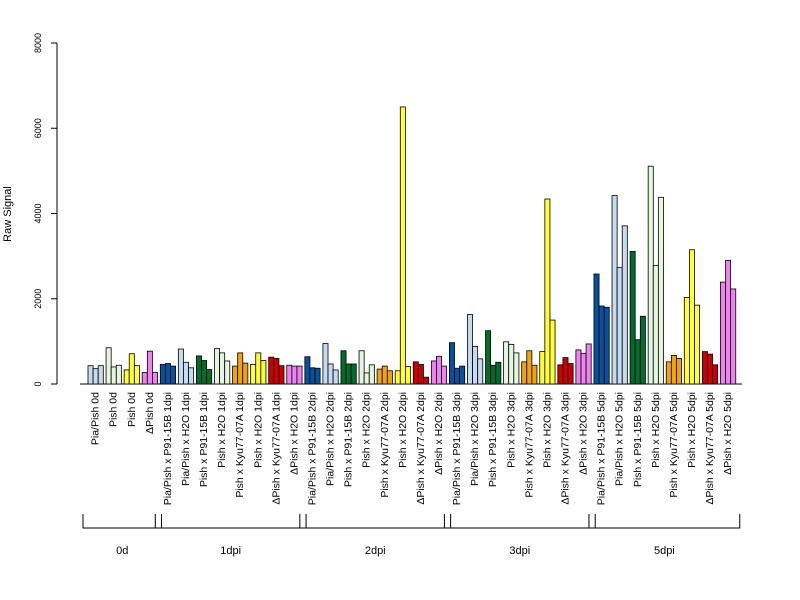  Describe the element at coordinates (38, 299) in the screenshot. I see `y-tick-label: 2000` at that location.